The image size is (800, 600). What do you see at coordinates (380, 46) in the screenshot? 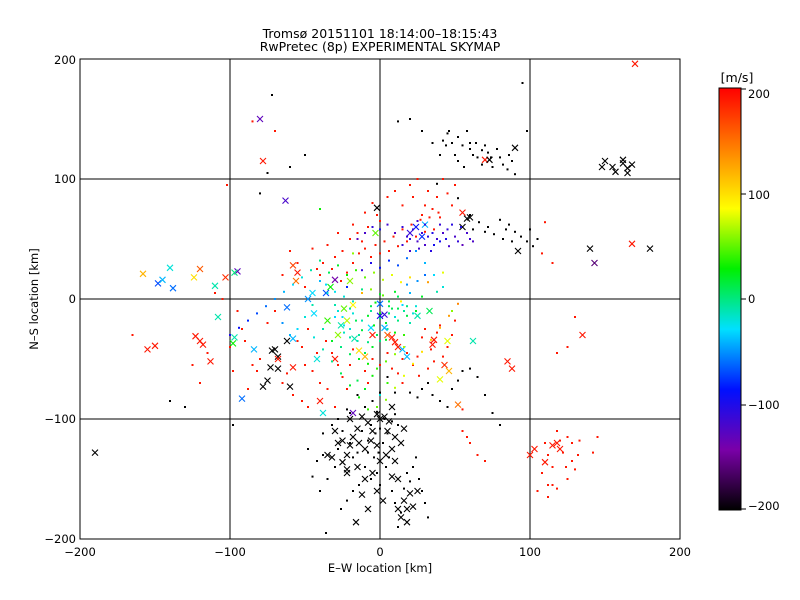
I see `chart-subtitle: RwPretec (8p) EXPERIMENTAL SKYMAP` at bounding box center [380, 46].